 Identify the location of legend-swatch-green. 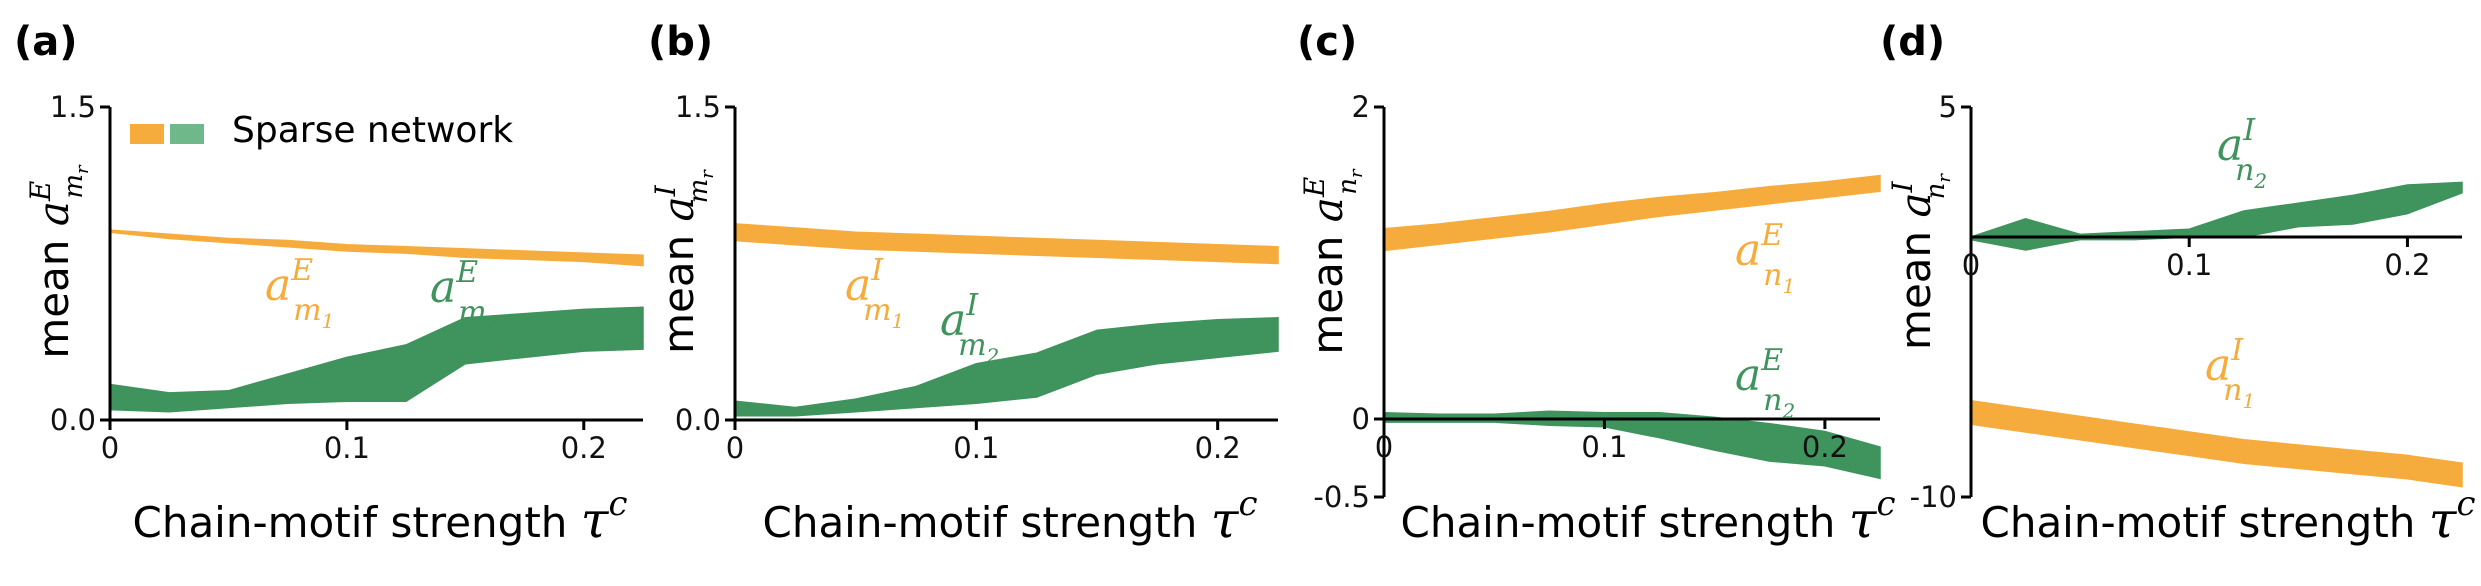
(187, 134).